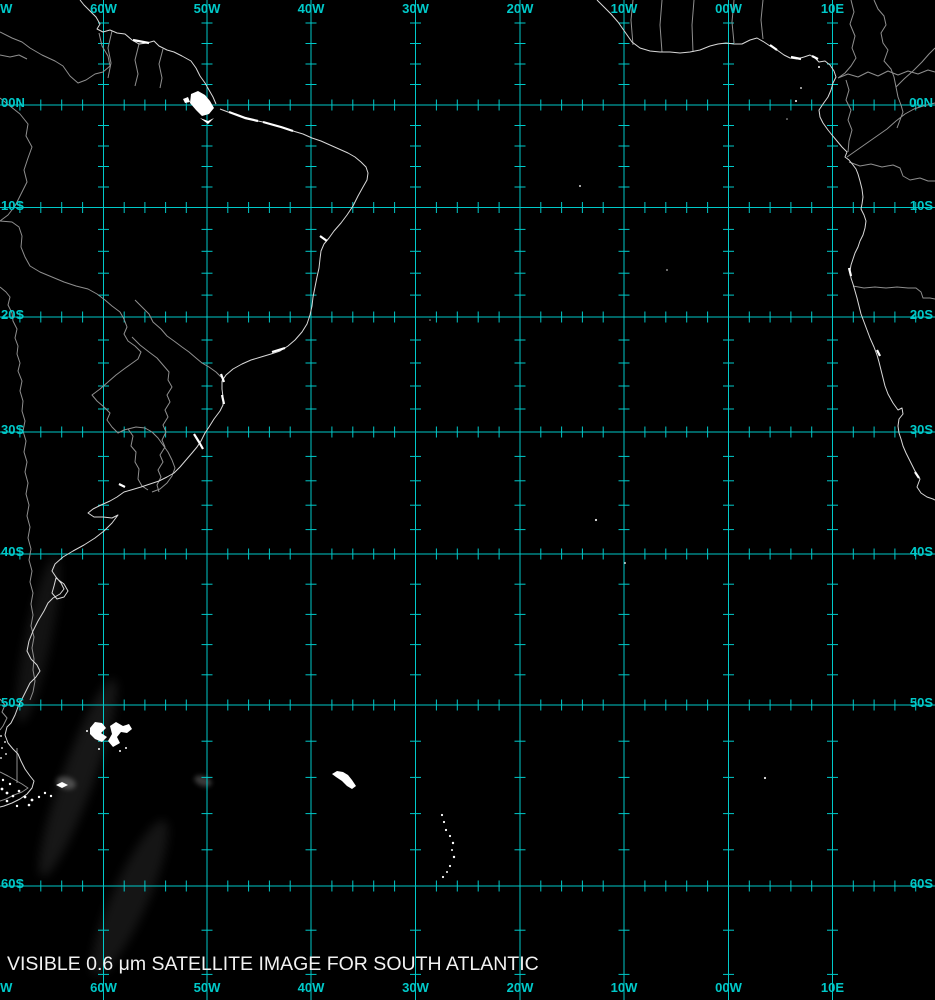 The image size is (935, 1000). Describe the element at coordinates (207, 8) in the screenshot. I see `lon-label-top: 50W` at that location.